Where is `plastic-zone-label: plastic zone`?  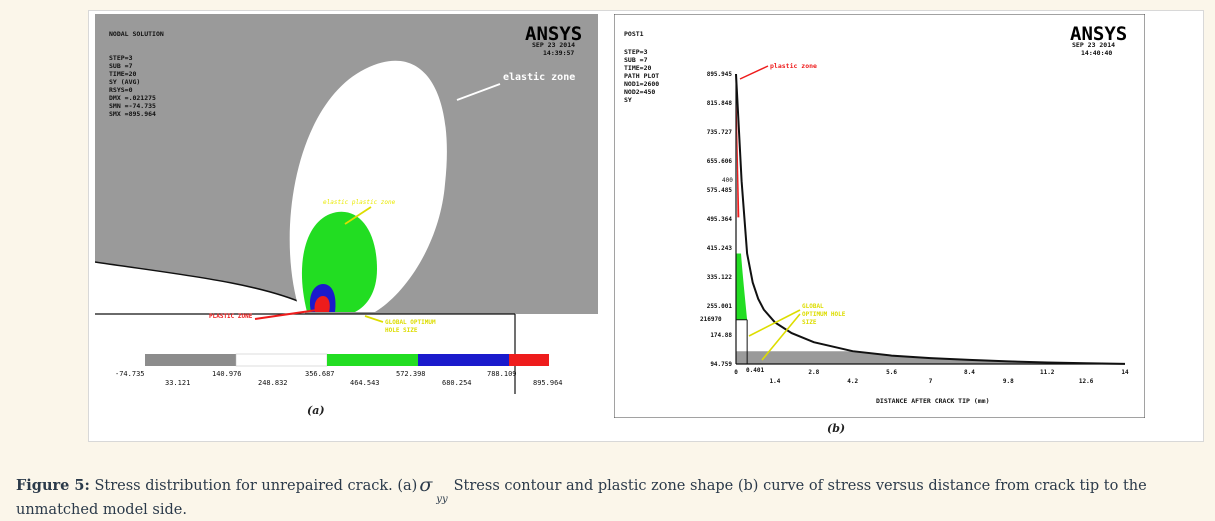 plastic-zone-label: plastic zone is located at coordinates (793, 66).